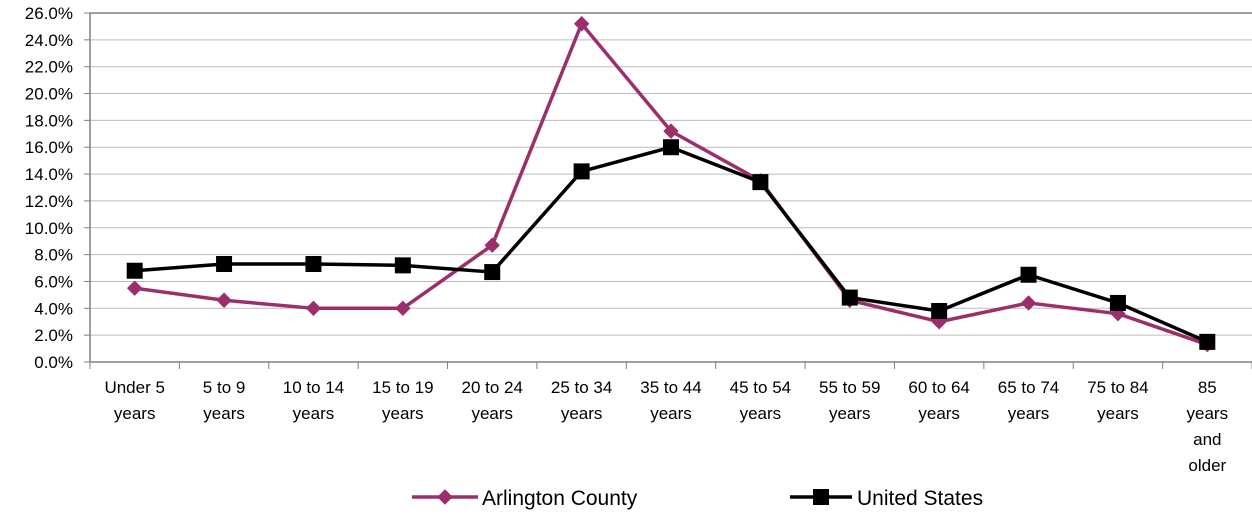 This screenshot has width=1252, height=516. I want to click on x-tick-label: 60 to 64 years, so click(938, 400).